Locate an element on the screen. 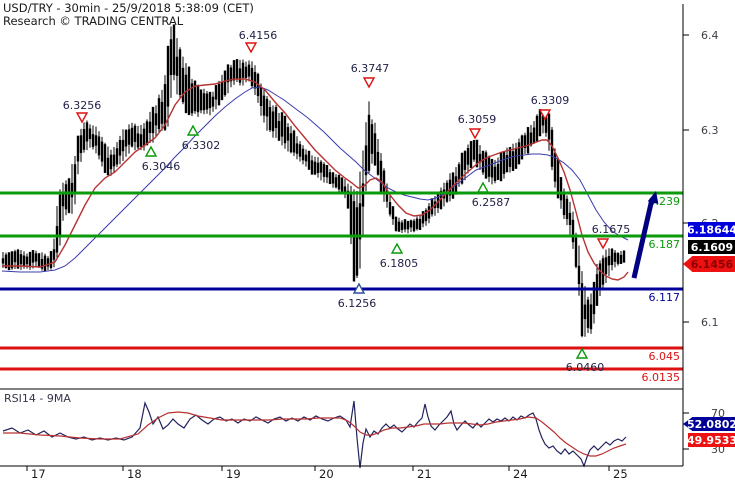  price-badge-low is located at coordinates (713, 264).